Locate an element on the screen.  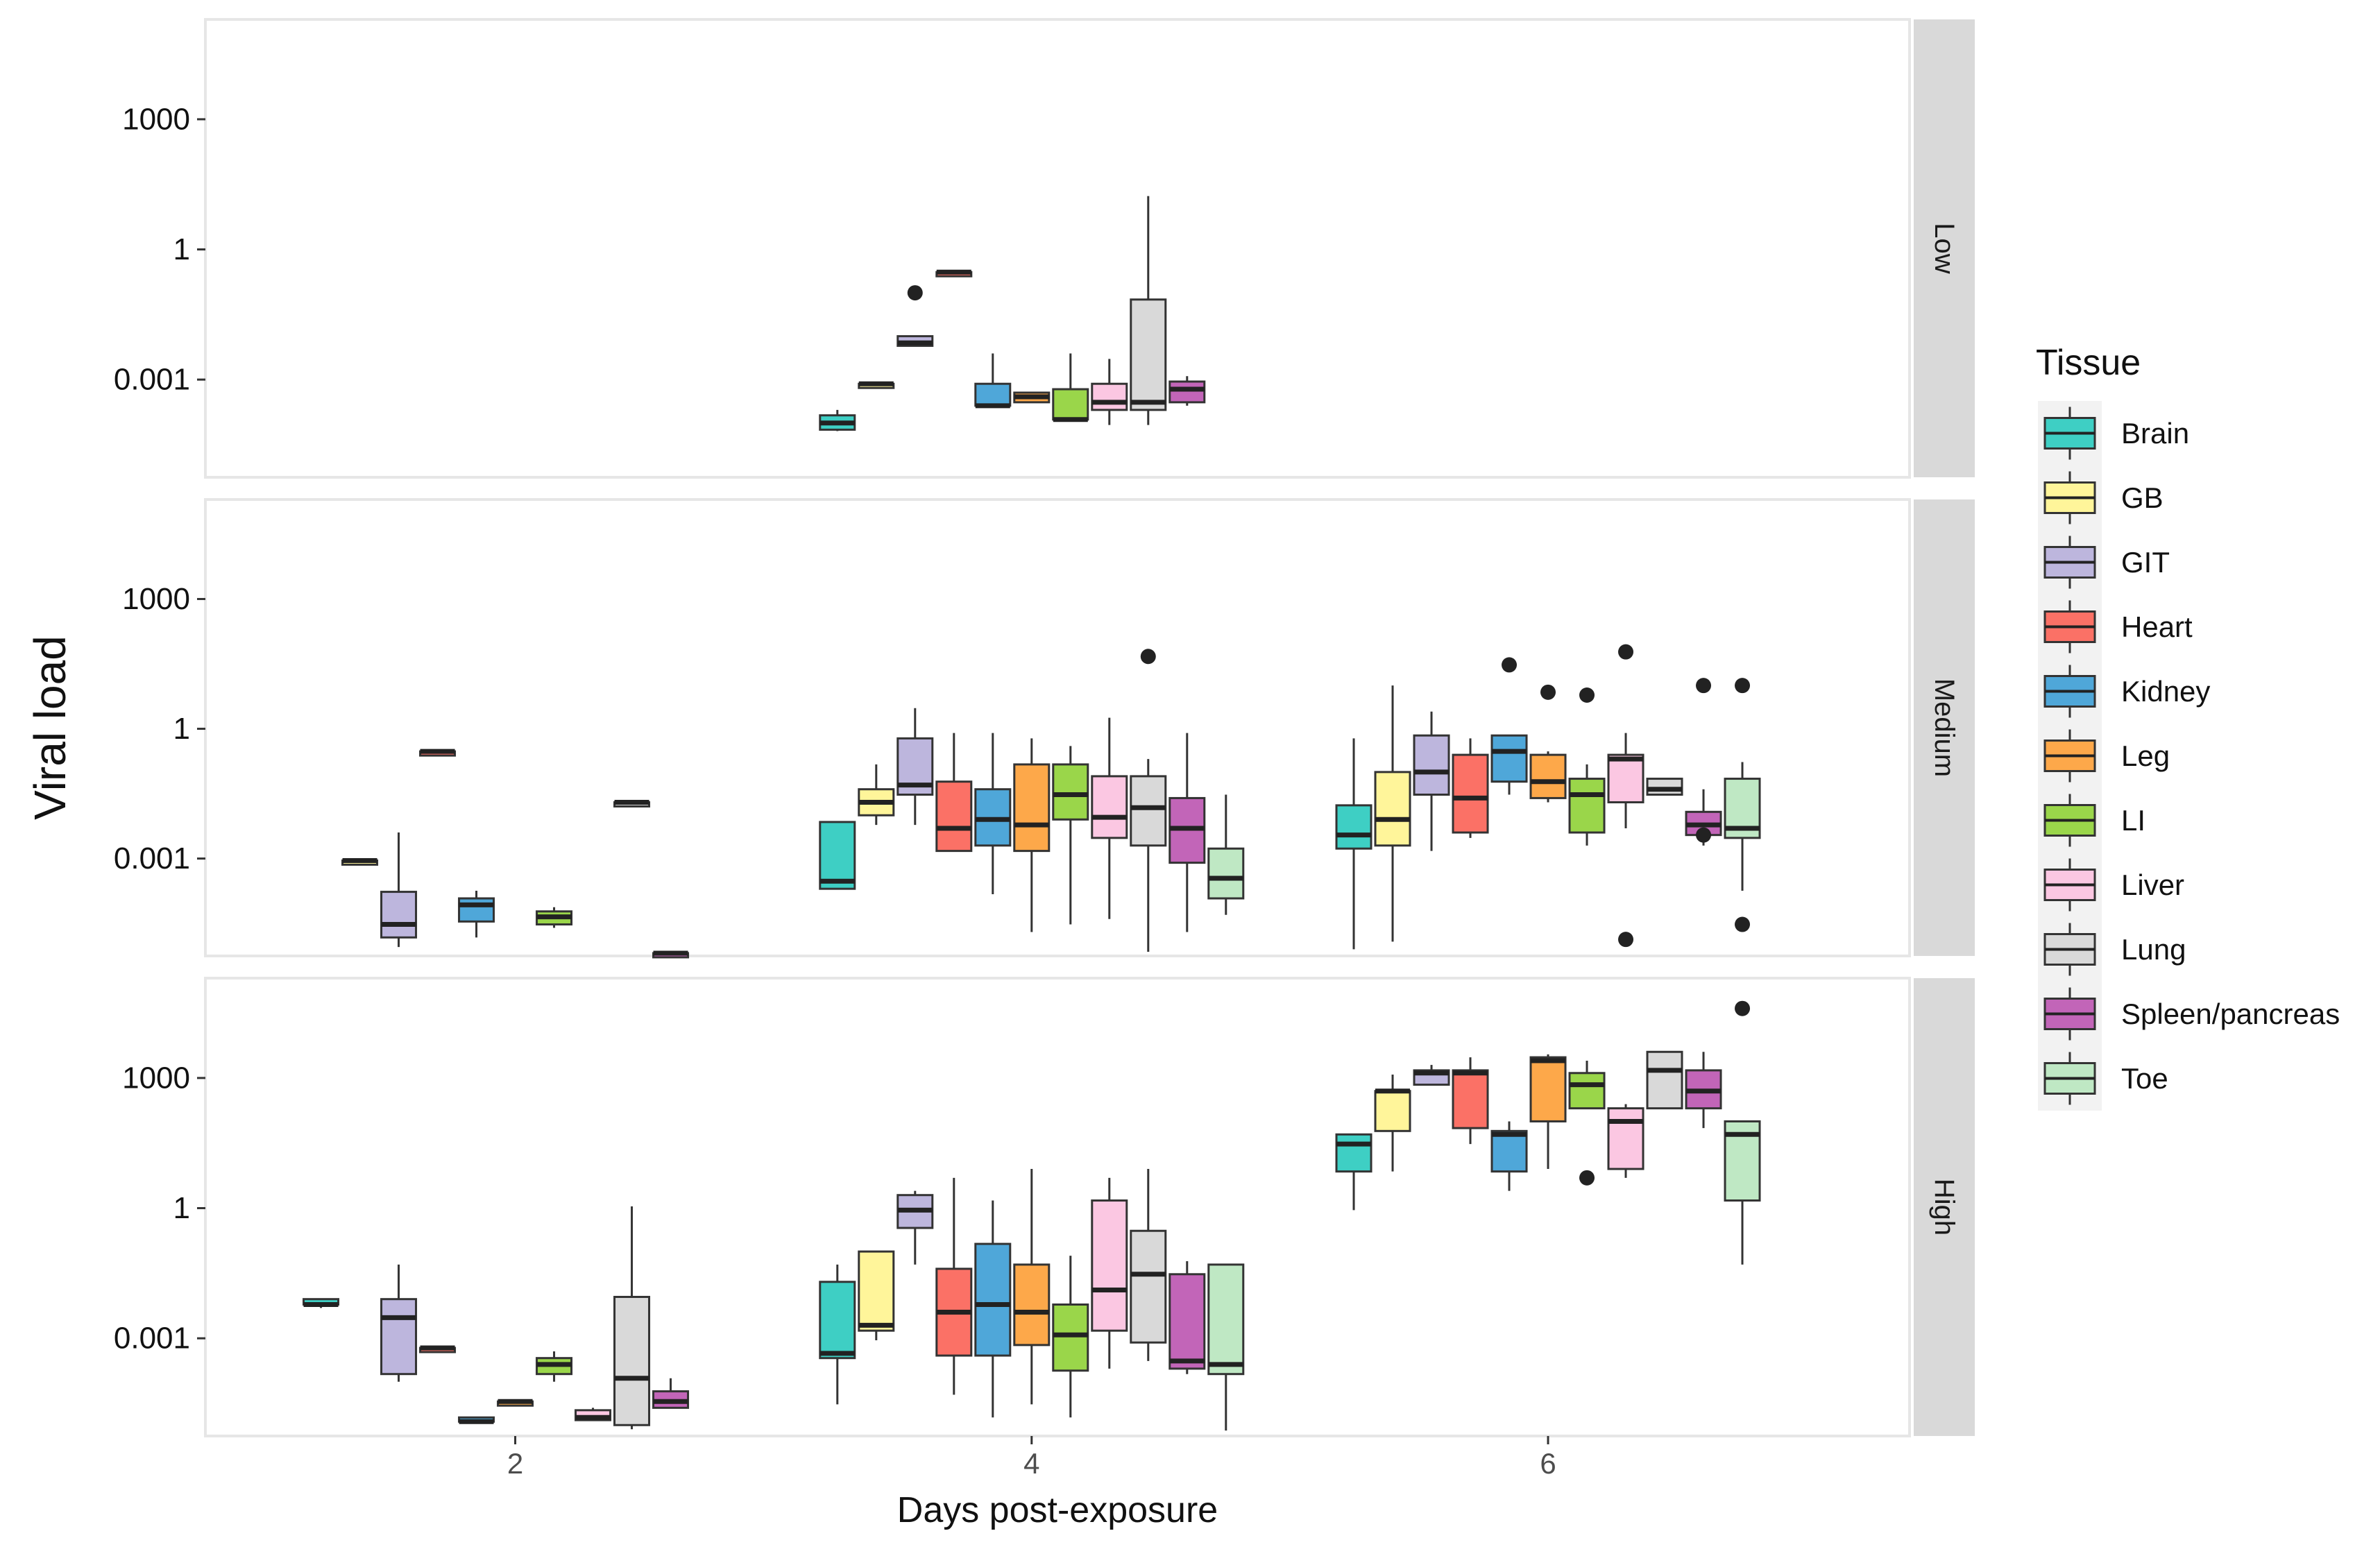
legend-item-leg: Leg is located at coordinates (2106, 756).